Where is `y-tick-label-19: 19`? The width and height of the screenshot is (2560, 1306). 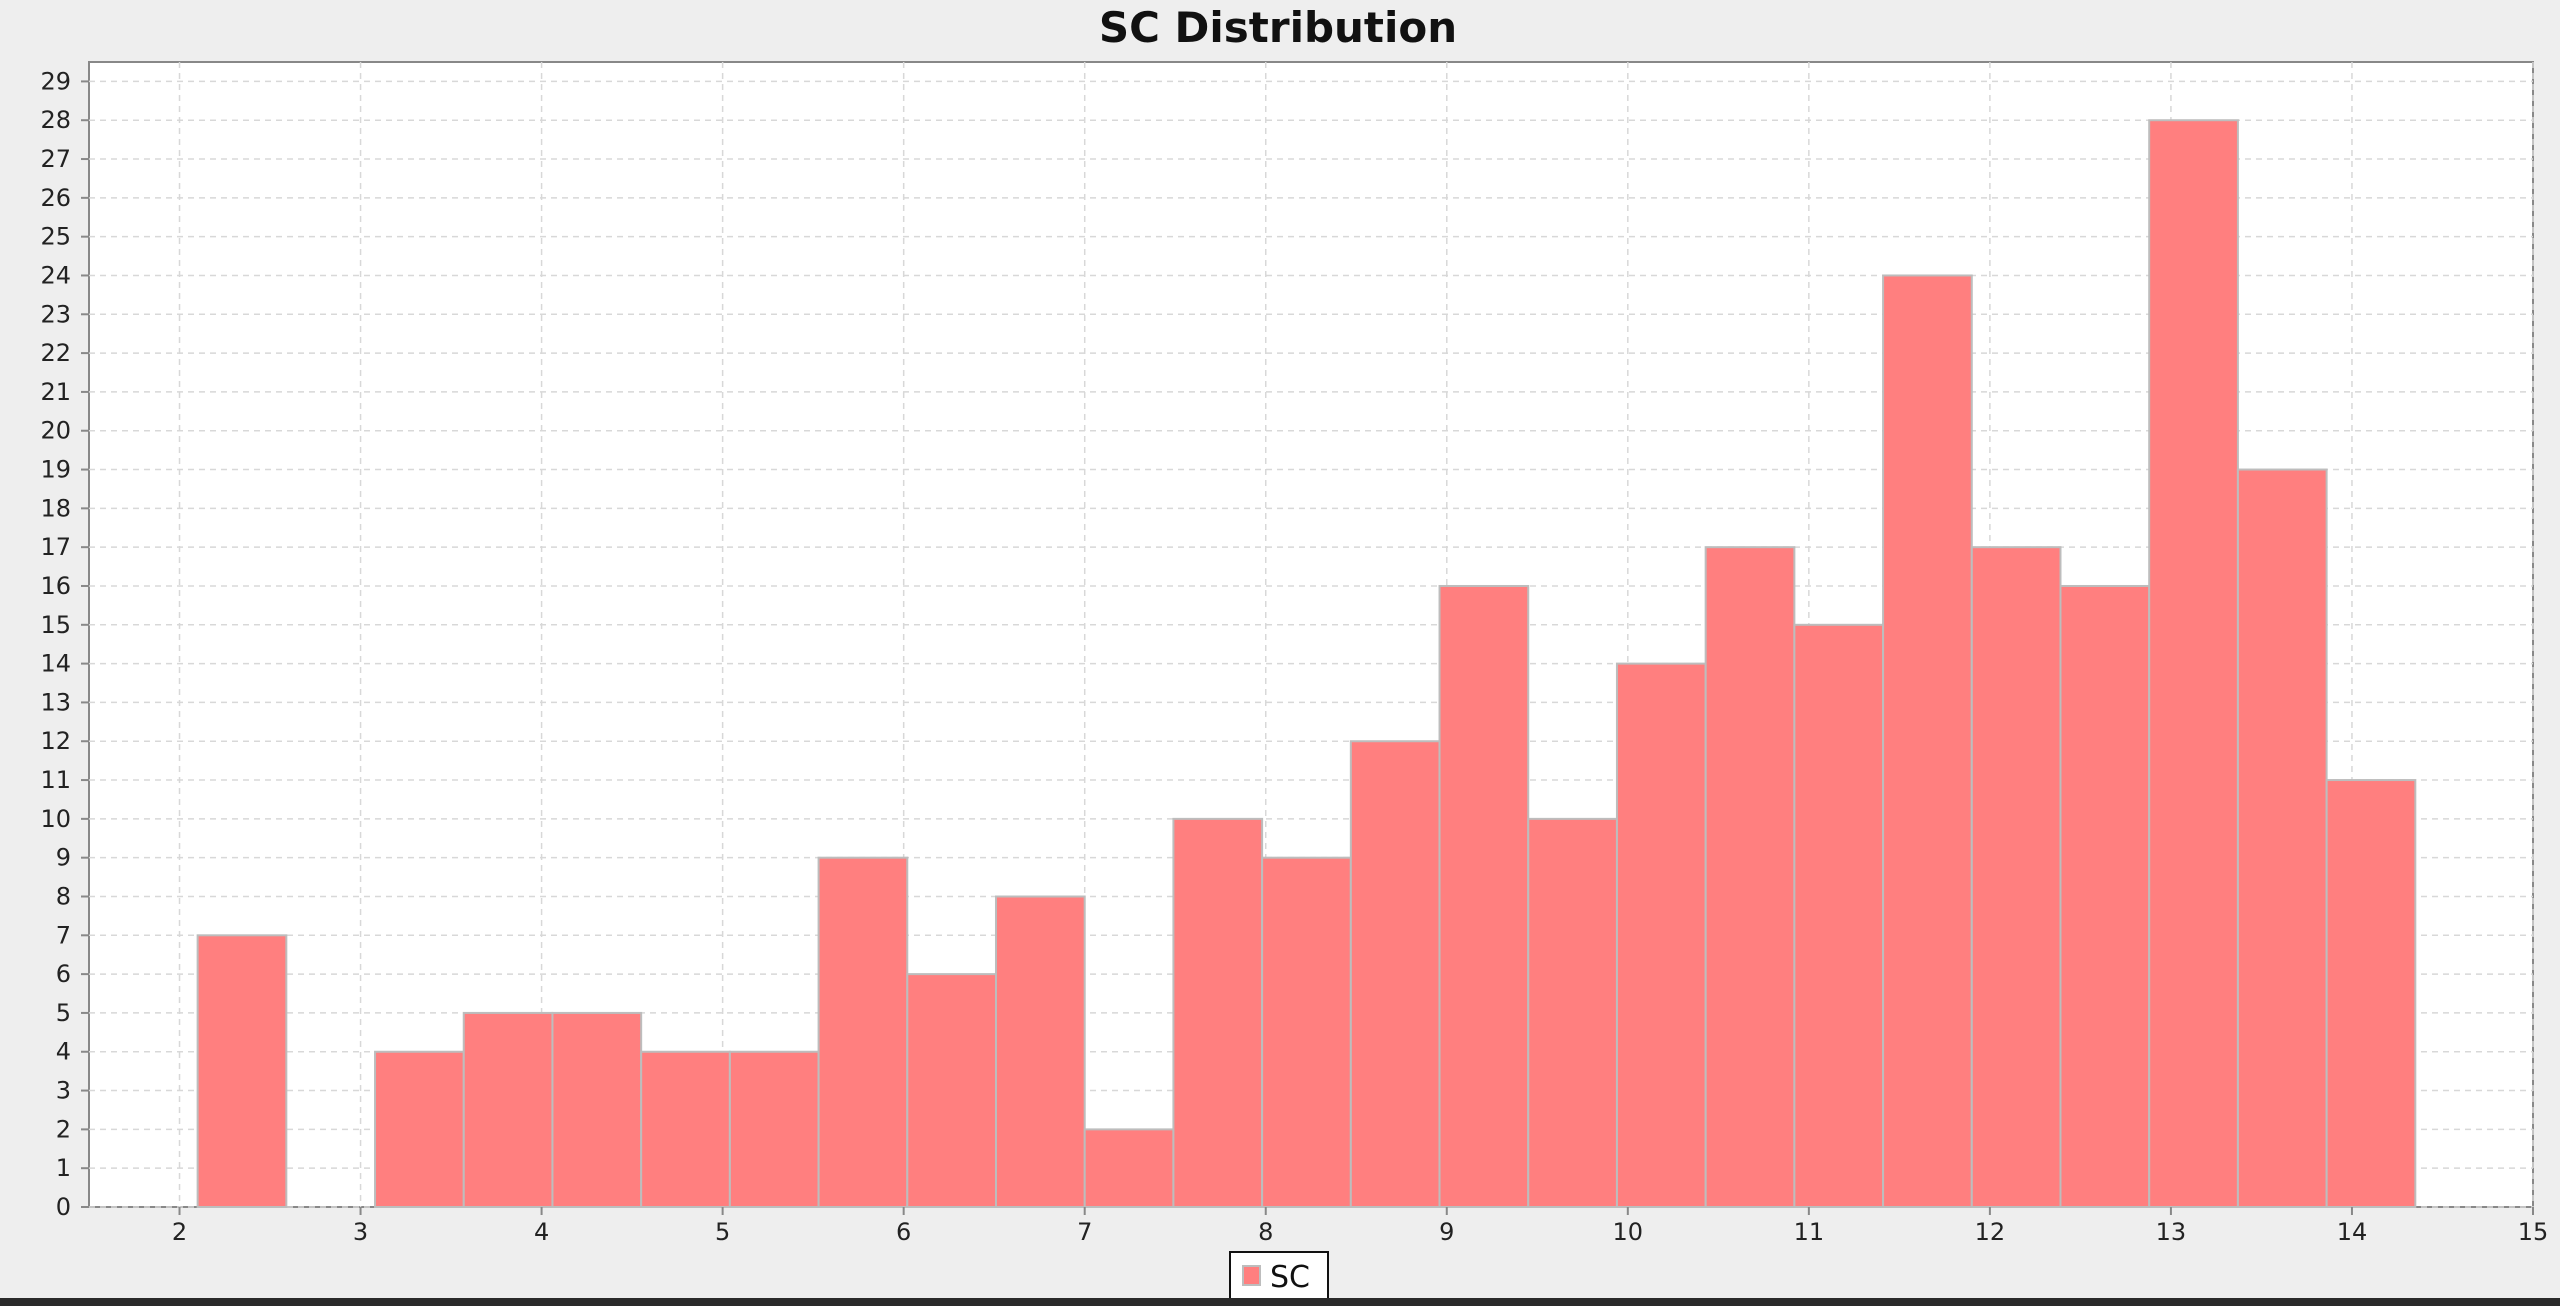
y-tick-label-19: 19 is located at coordinates (55, 470).